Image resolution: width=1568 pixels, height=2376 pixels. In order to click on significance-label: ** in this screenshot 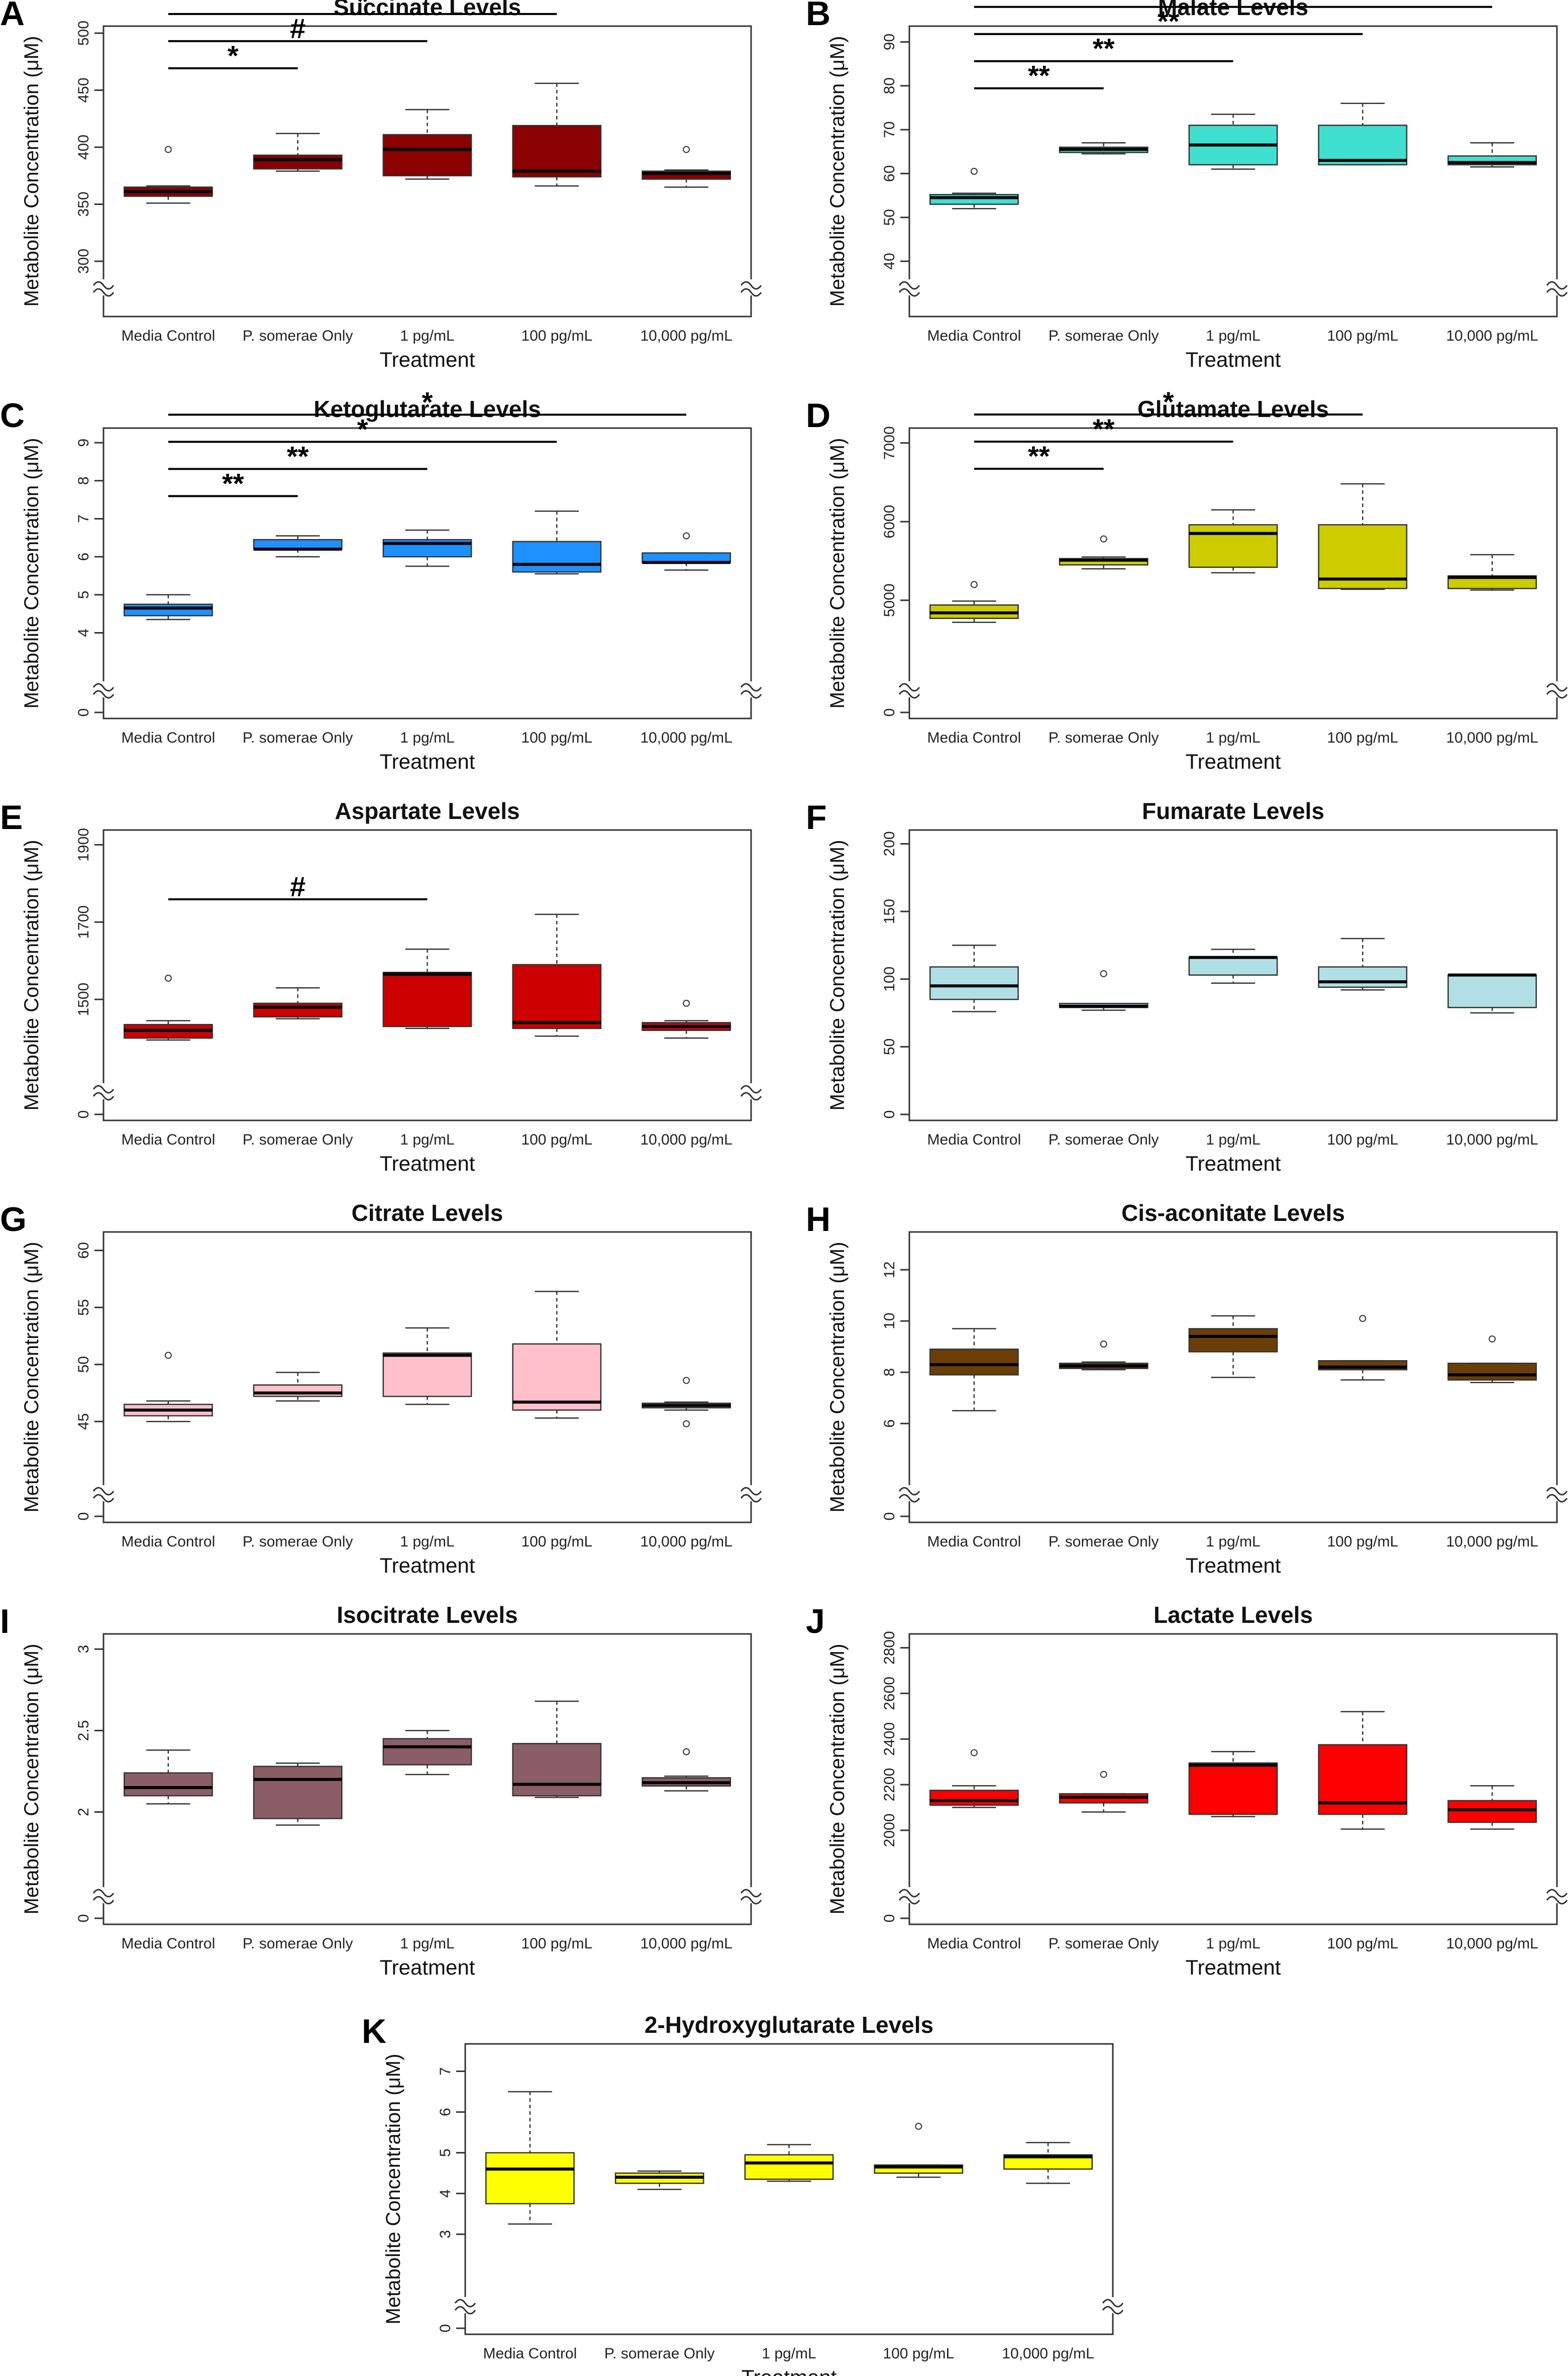, I will do `click(1039, 75)`.